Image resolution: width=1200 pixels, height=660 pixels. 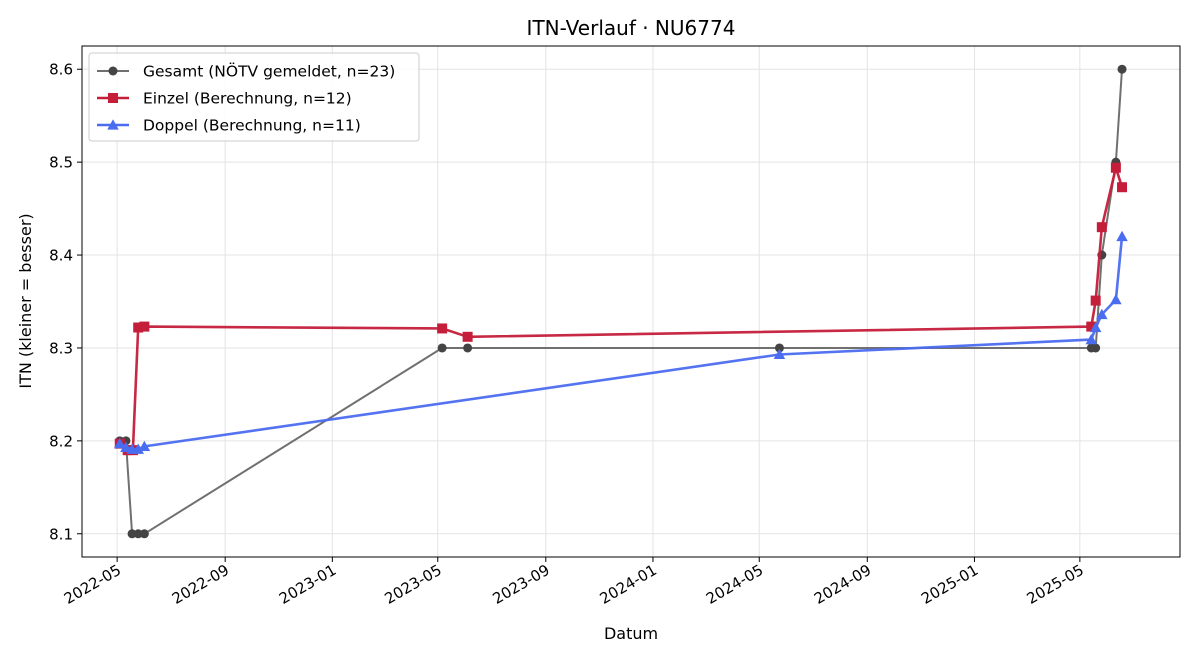 What do you see at coordinates (25, 300) in the screenshot?
I see `y-axis-label: ITN (kleiner = besser)` at bounding box center [25, 300].